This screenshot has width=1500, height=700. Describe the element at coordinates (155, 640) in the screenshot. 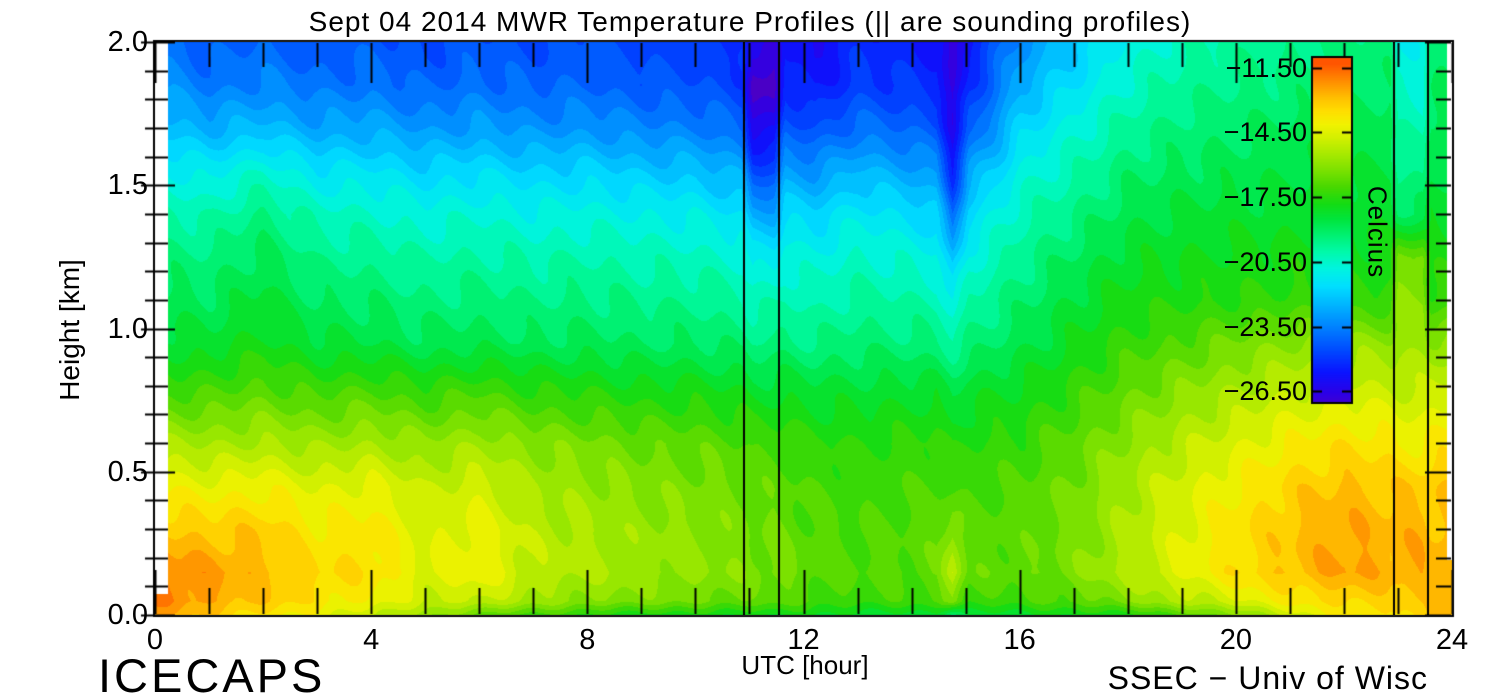

I see `x-tick-label: 0` at that location.